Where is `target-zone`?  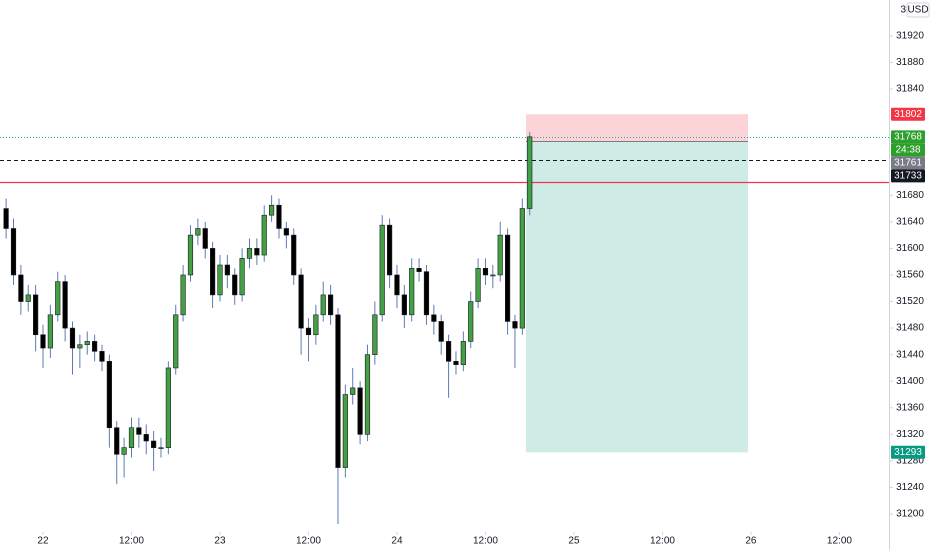
target-zone is located at coordinates (637, 297).